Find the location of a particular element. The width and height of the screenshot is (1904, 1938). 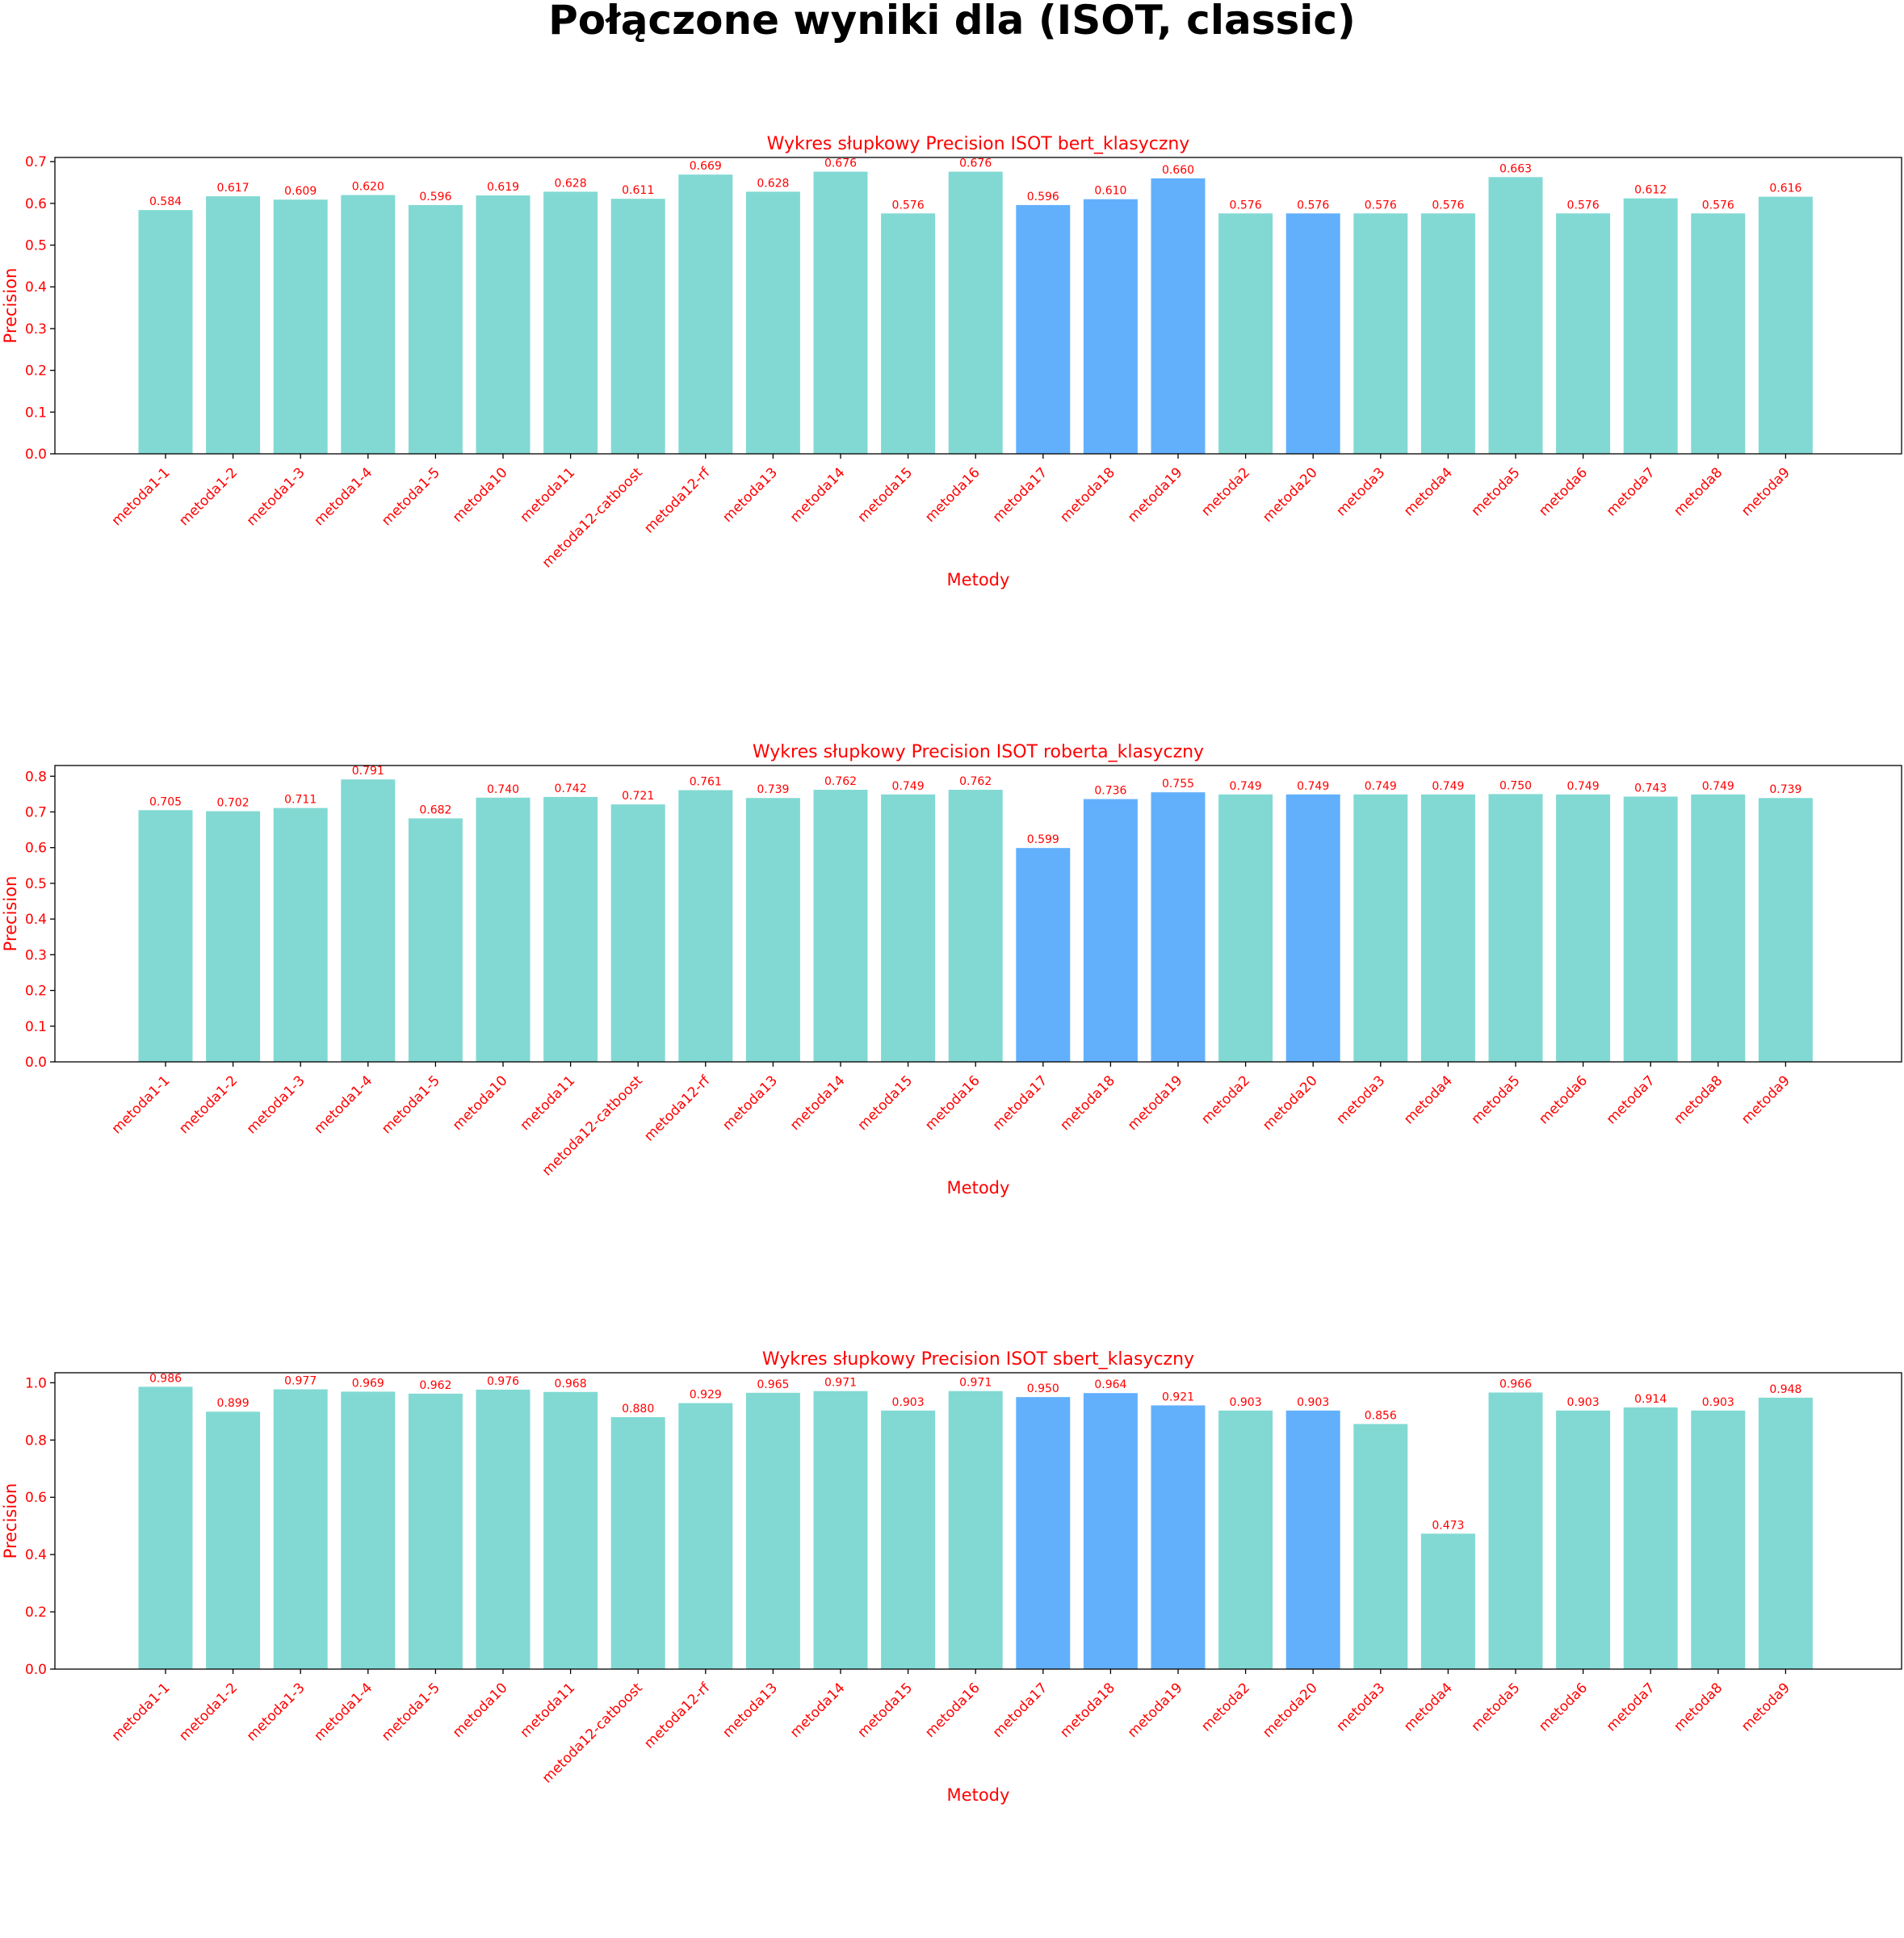

x-tick-label-metoda14: metoda14 is located at coordinates (818, 1711).